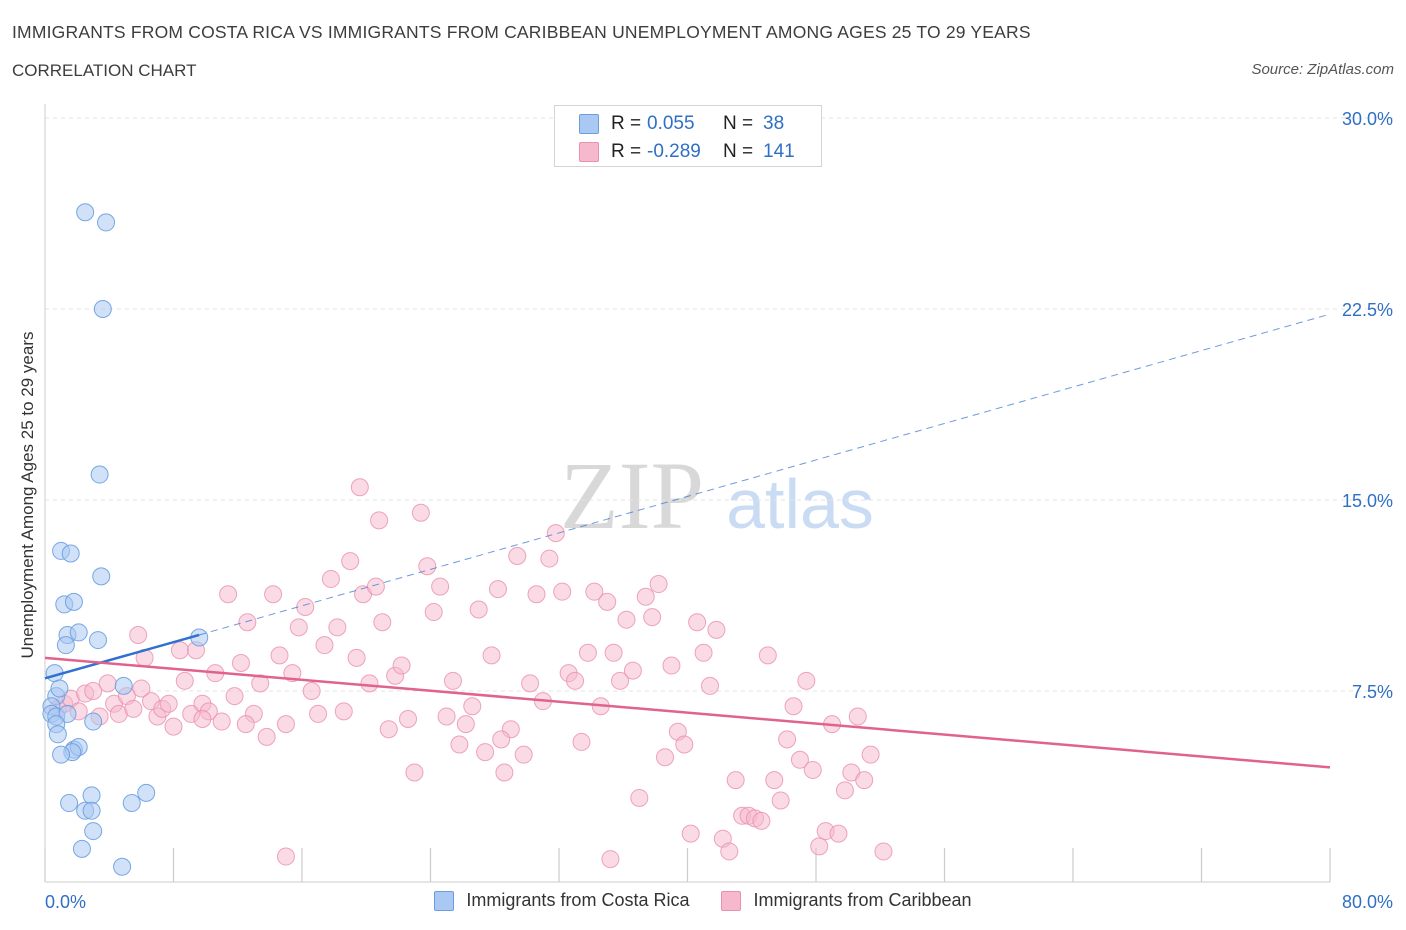 The width and height of the screenshot is (1406, 930). I want to click on chart-source: Source: ZipAtlas.com, so click(1322, 69).